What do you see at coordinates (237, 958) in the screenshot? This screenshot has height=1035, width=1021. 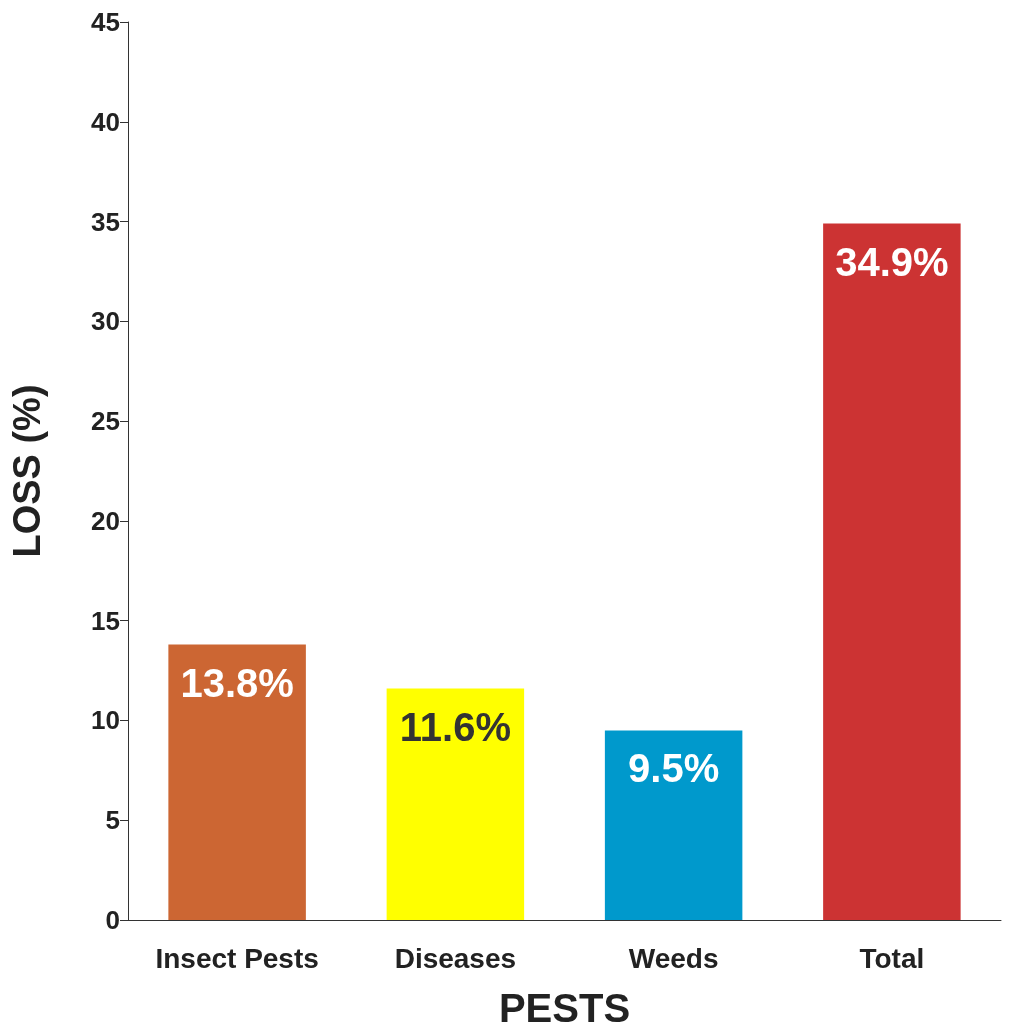 I see `x-tick-label: Insect Pests` at bounding box center [237, 958].